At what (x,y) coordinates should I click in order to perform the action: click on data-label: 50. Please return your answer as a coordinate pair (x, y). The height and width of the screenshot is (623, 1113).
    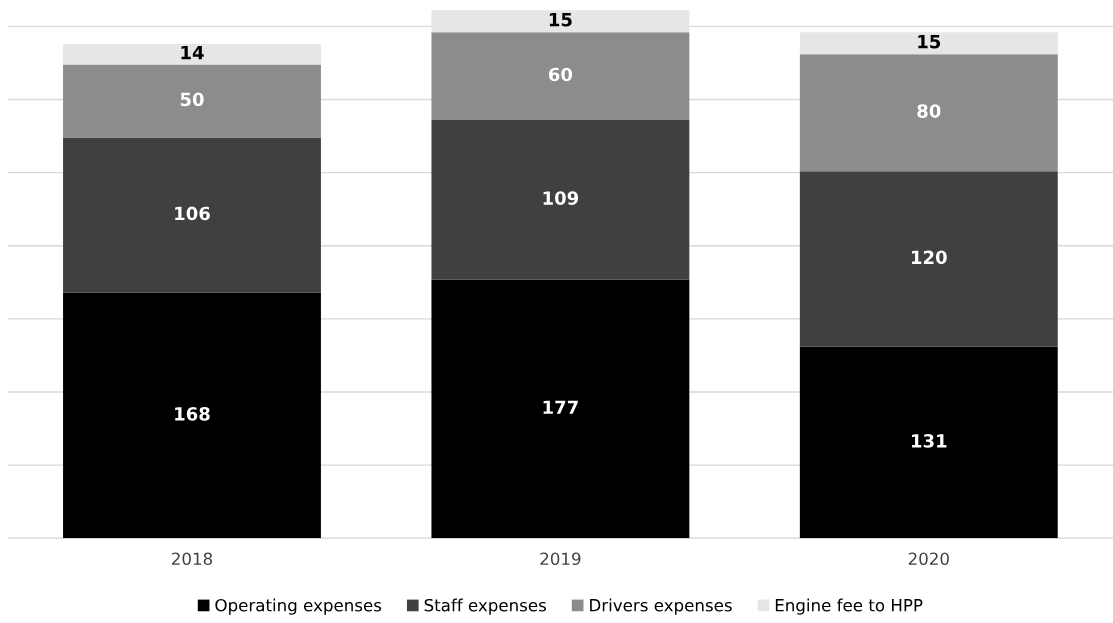
    Looking at the image, I should click on (192, 99).